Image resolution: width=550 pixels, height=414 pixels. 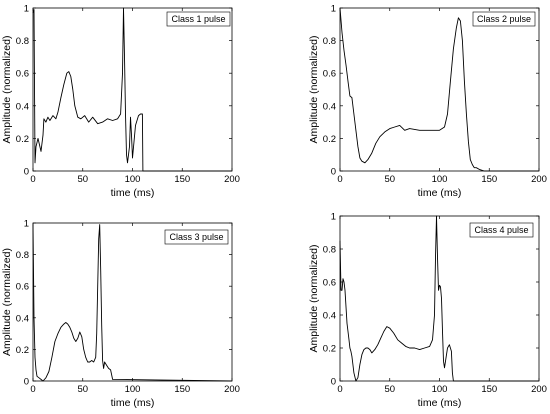 I want to click on legend-text: Class 4 pulse, so click(x=501, y=230).